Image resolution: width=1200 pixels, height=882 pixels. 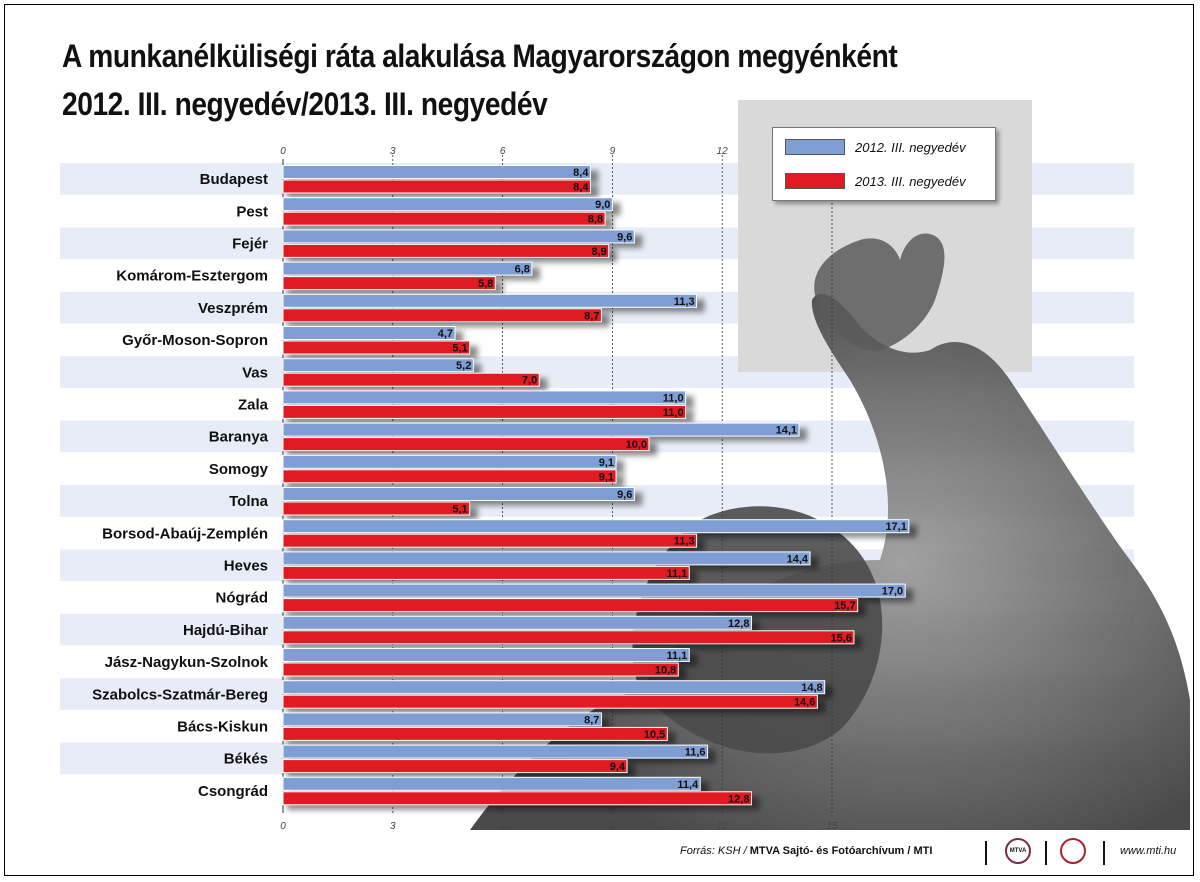 What do you see at coordinates (503, 151) in the screenshot?
I see `x-tick-label-top: 6` at bounding box center [503, 151].